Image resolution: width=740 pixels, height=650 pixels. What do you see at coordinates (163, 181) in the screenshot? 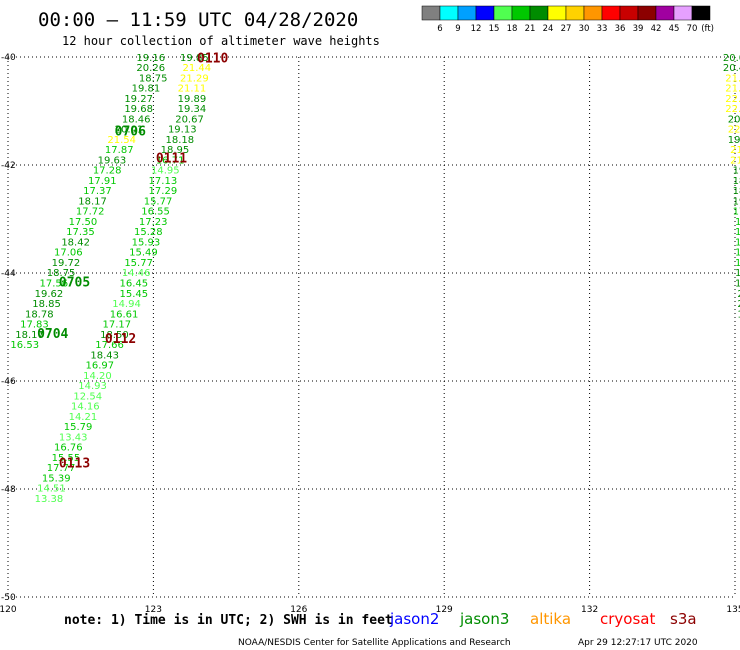
I see `wave-height-point: 17.13` at bounding box center [163, 181].